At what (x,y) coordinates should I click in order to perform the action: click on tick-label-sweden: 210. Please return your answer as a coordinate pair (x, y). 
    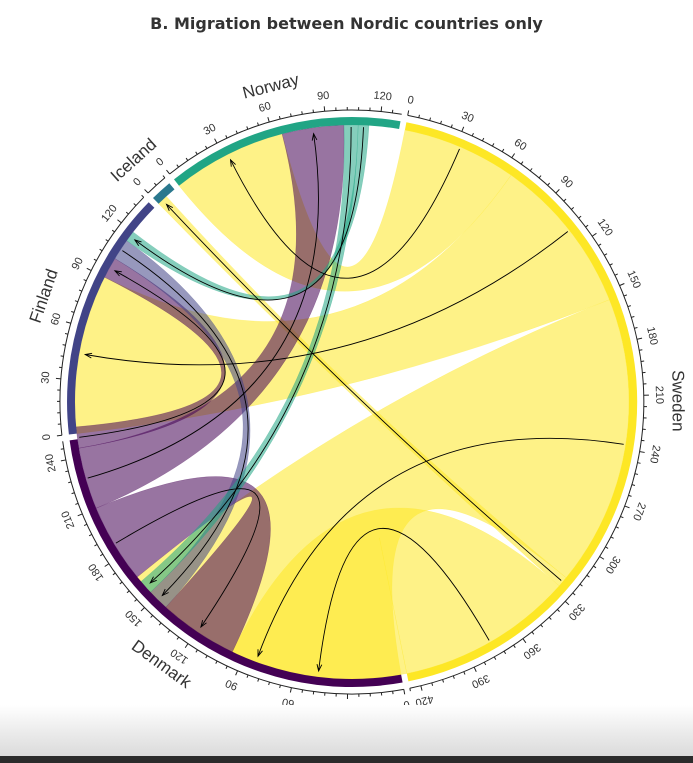
    Looking at the image, I should click on (659, 395).